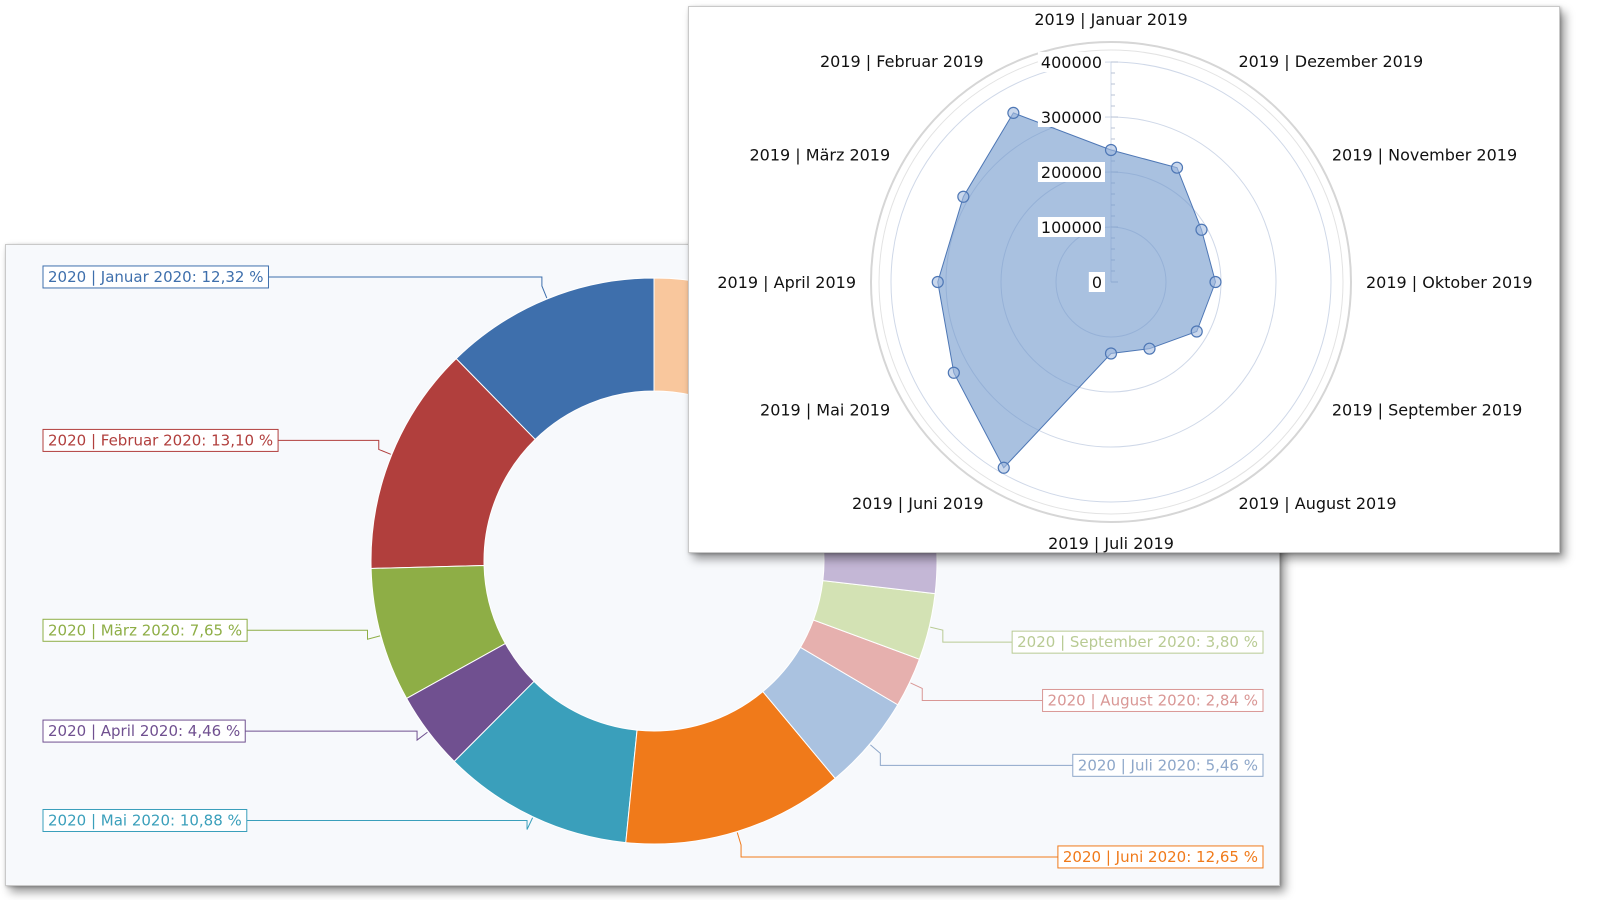 Image resolution: width=1600 pixels, height=900 pixels. I want to click on radar-category-label-5: 2019 | Mai 2019, so click(825, 410).